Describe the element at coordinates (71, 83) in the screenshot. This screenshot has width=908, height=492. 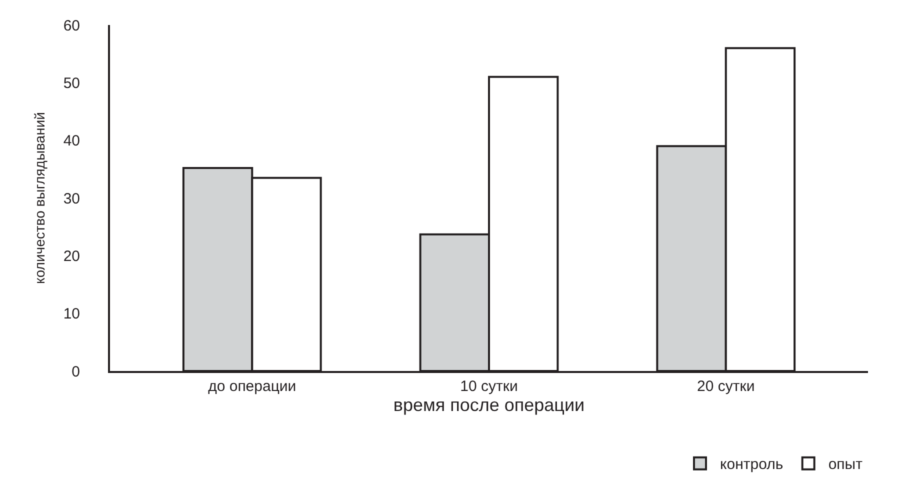
I see `y-tick-label: 50` at that location.